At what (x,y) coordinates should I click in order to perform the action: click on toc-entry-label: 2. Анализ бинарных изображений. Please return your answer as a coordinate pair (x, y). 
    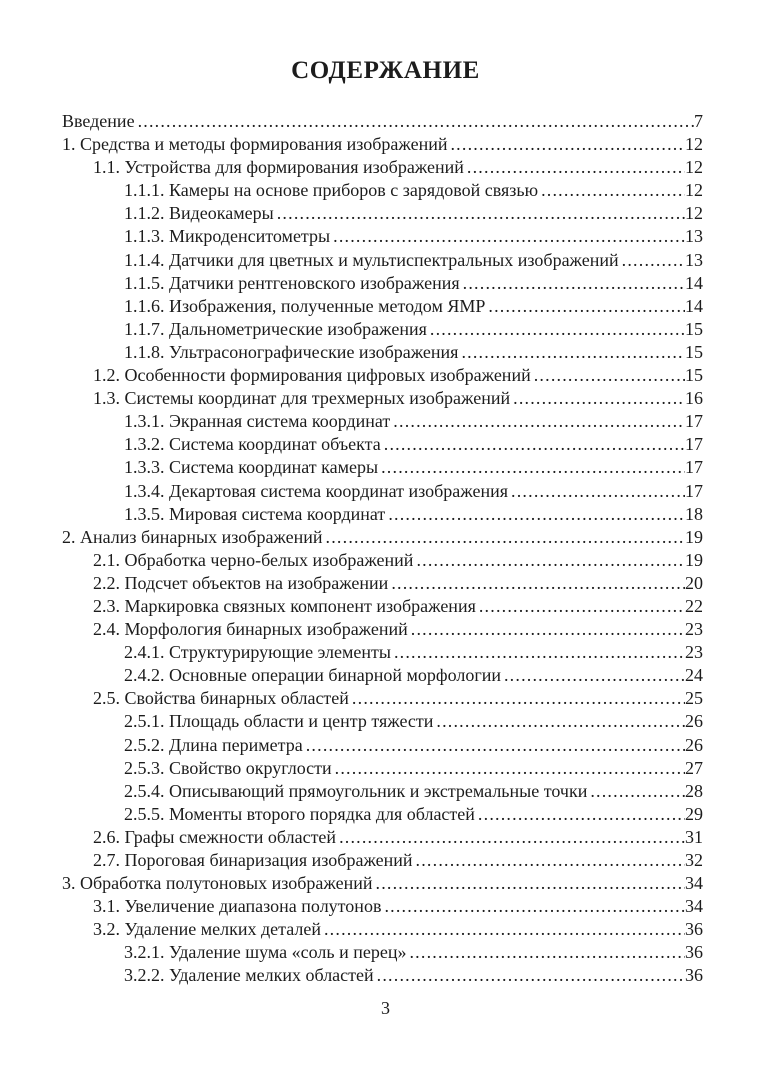
    Looking at the image, I should click on (192, 536).